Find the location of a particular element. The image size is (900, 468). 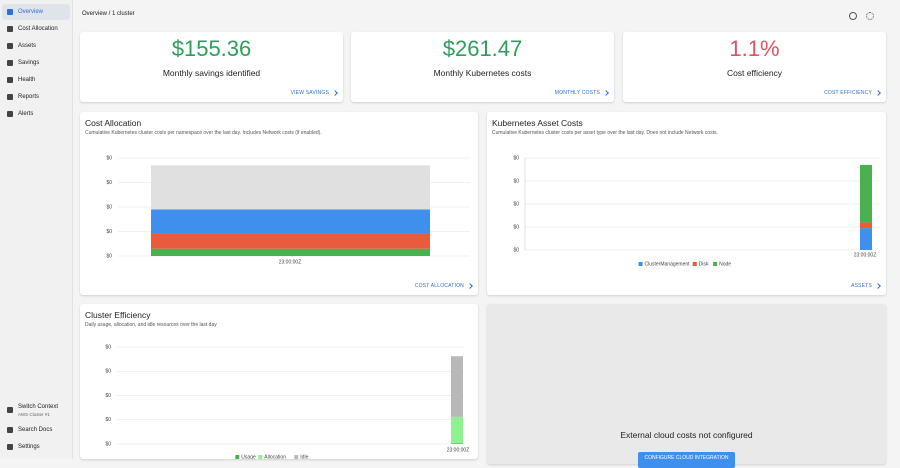

nav-item: Alerts is located at coordinates (36, 114).